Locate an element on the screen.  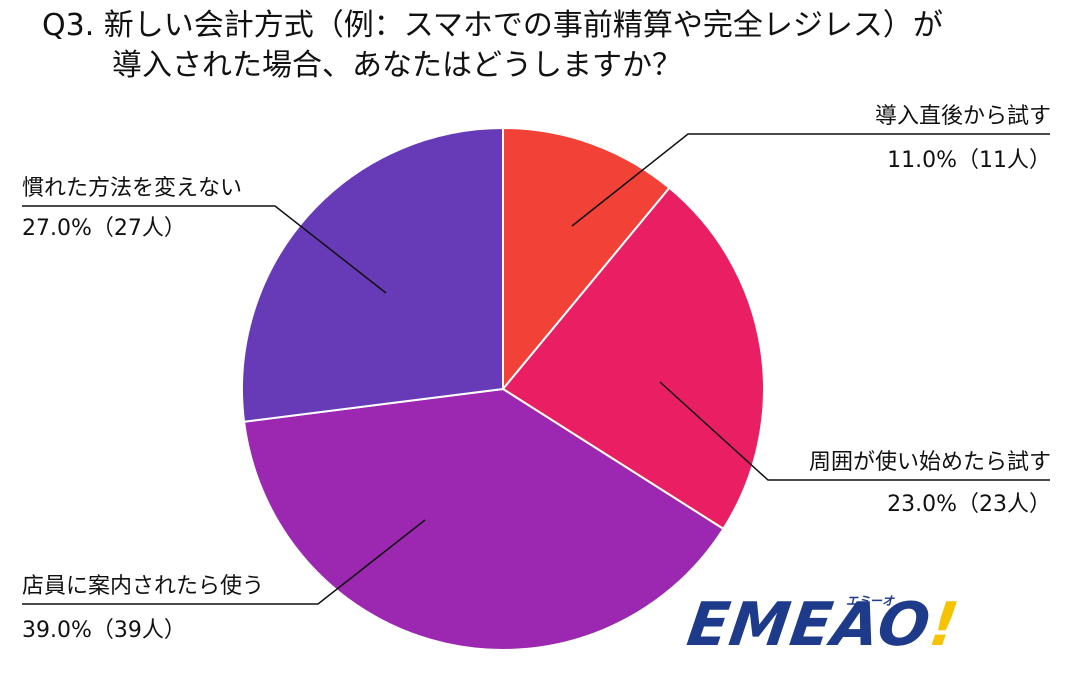
label-slice-2-value: 23.0%（23人） is located at coordinates (969, 504).